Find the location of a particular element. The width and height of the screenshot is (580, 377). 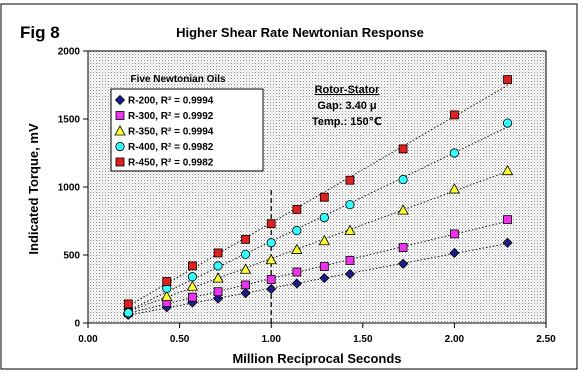

y-axis-label: Indicated Torque, mV is located at coordinates (33, 189).